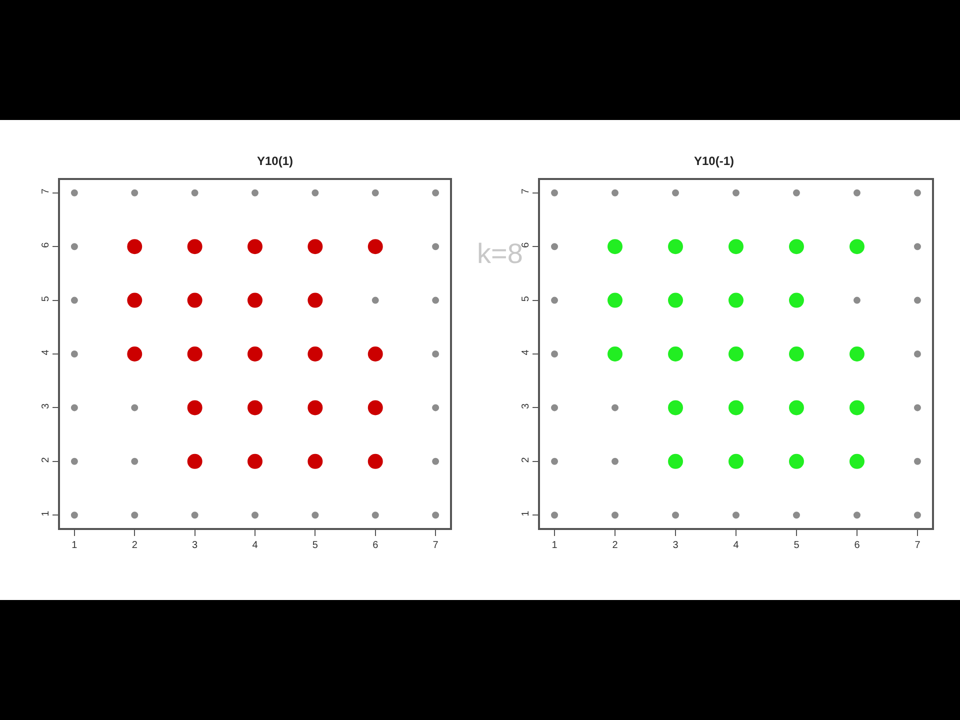 This screenshot has height=720, width=960. What do you see at coordinates (526, 245) in the screenshot?
I see `y-tick-label: 6` at bounding box center [526, 245].